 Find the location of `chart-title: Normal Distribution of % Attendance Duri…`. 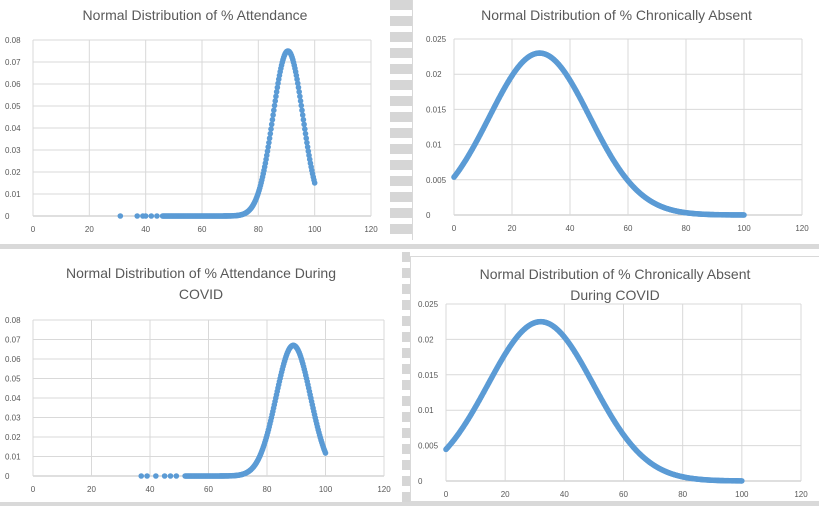

chart-title: Normal Distribution of % Attendance Duri… is located at coordinates (201, 284).